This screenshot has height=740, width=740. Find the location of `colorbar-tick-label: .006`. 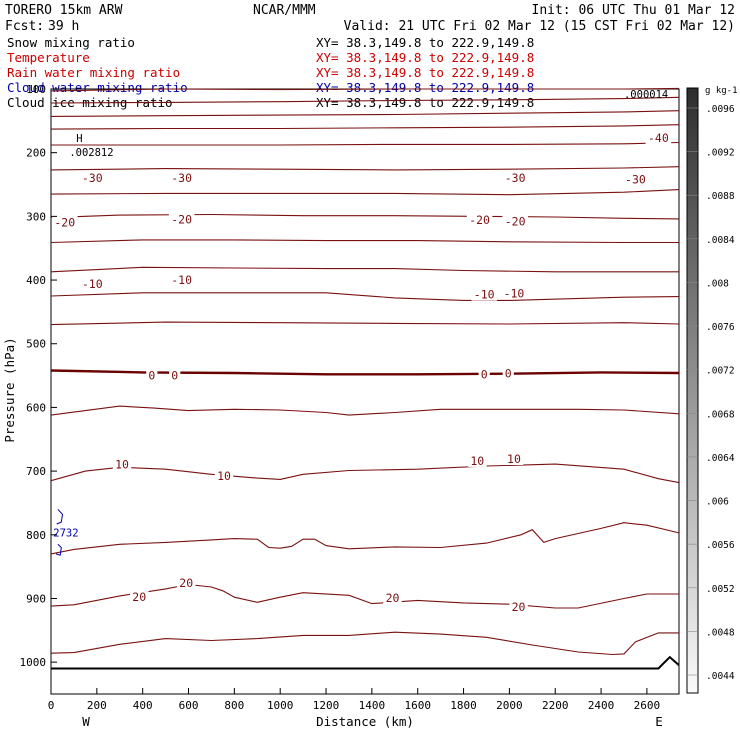

colorbar-tick-label: .006 is located at coordinates (717, 502).